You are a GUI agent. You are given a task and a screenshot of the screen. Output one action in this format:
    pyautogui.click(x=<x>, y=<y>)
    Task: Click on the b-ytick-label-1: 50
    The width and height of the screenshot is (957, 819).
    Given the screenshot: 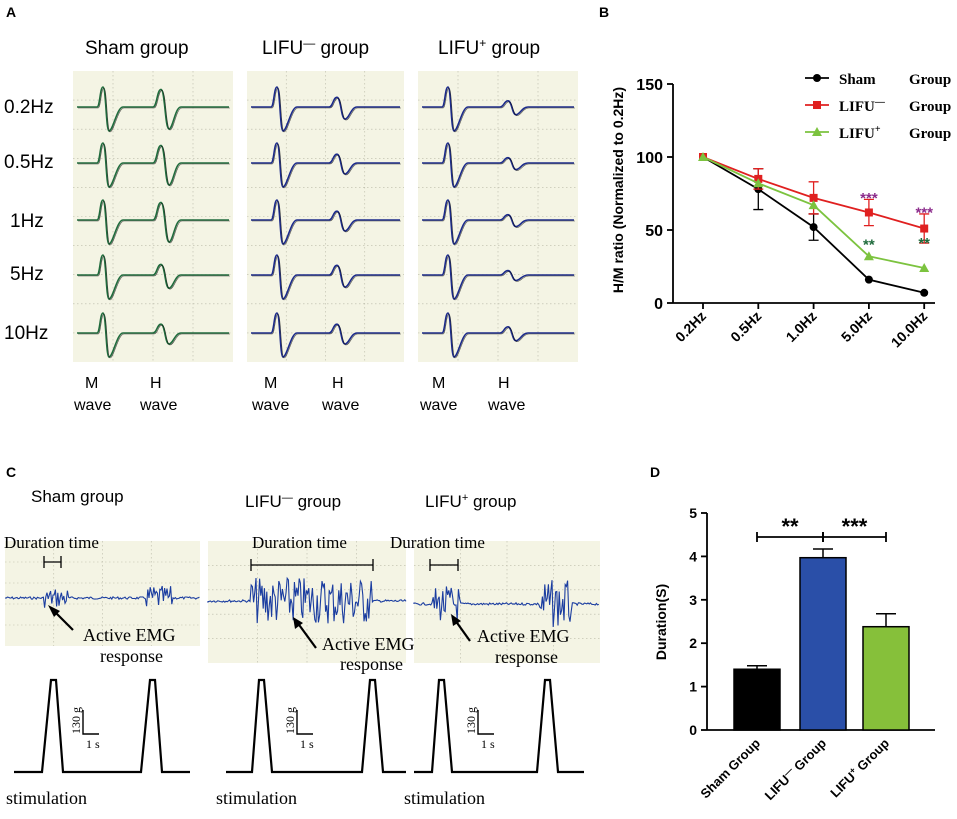 What is the action you would take?
    pyautogui.click(x=654, y=231)
    